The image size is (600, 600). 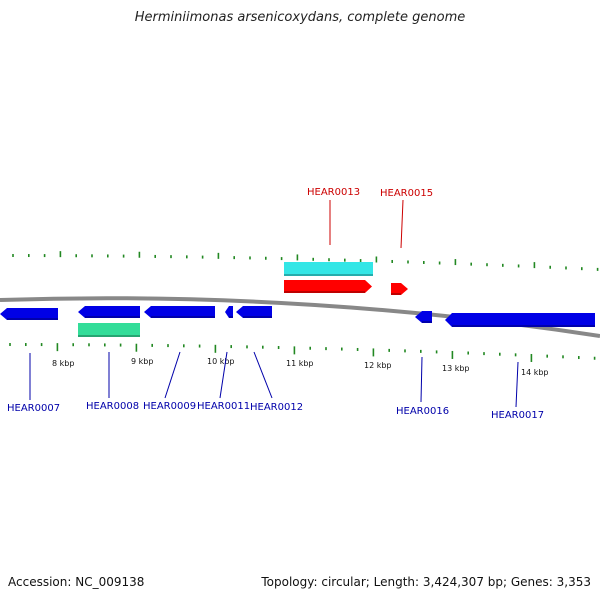 What do you see at coordinates (33, 408) in the screenshot?
I see `gene-label-hear0007: HEAR0007` at bounding box center [33, 408].